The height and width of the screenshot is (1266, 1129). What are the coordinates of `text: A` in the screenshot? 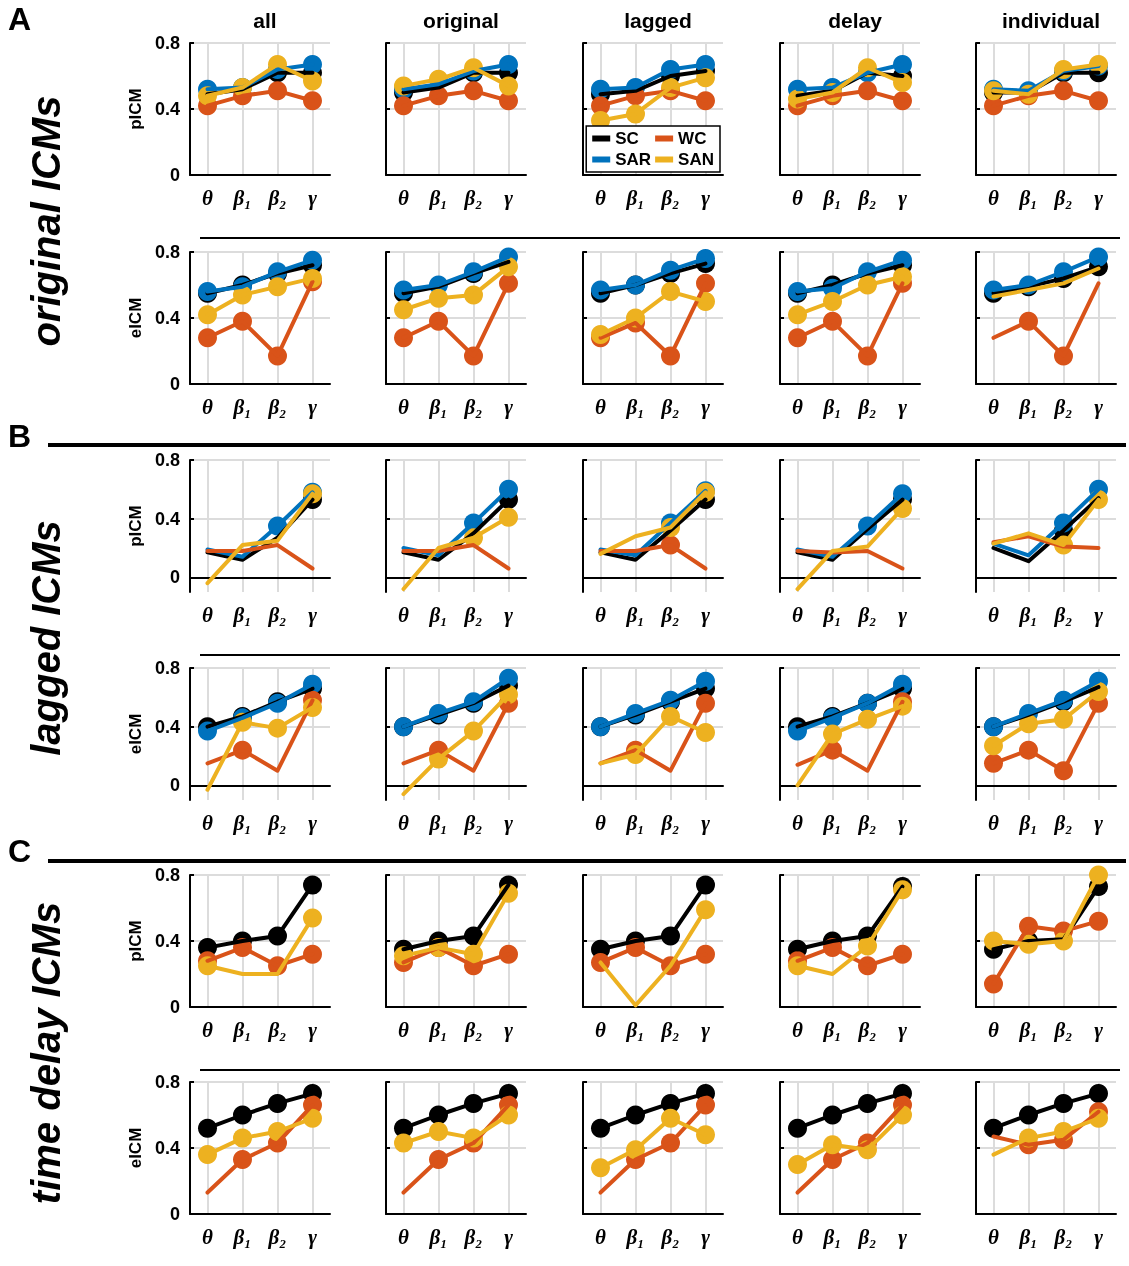 It's located at (20, 19).